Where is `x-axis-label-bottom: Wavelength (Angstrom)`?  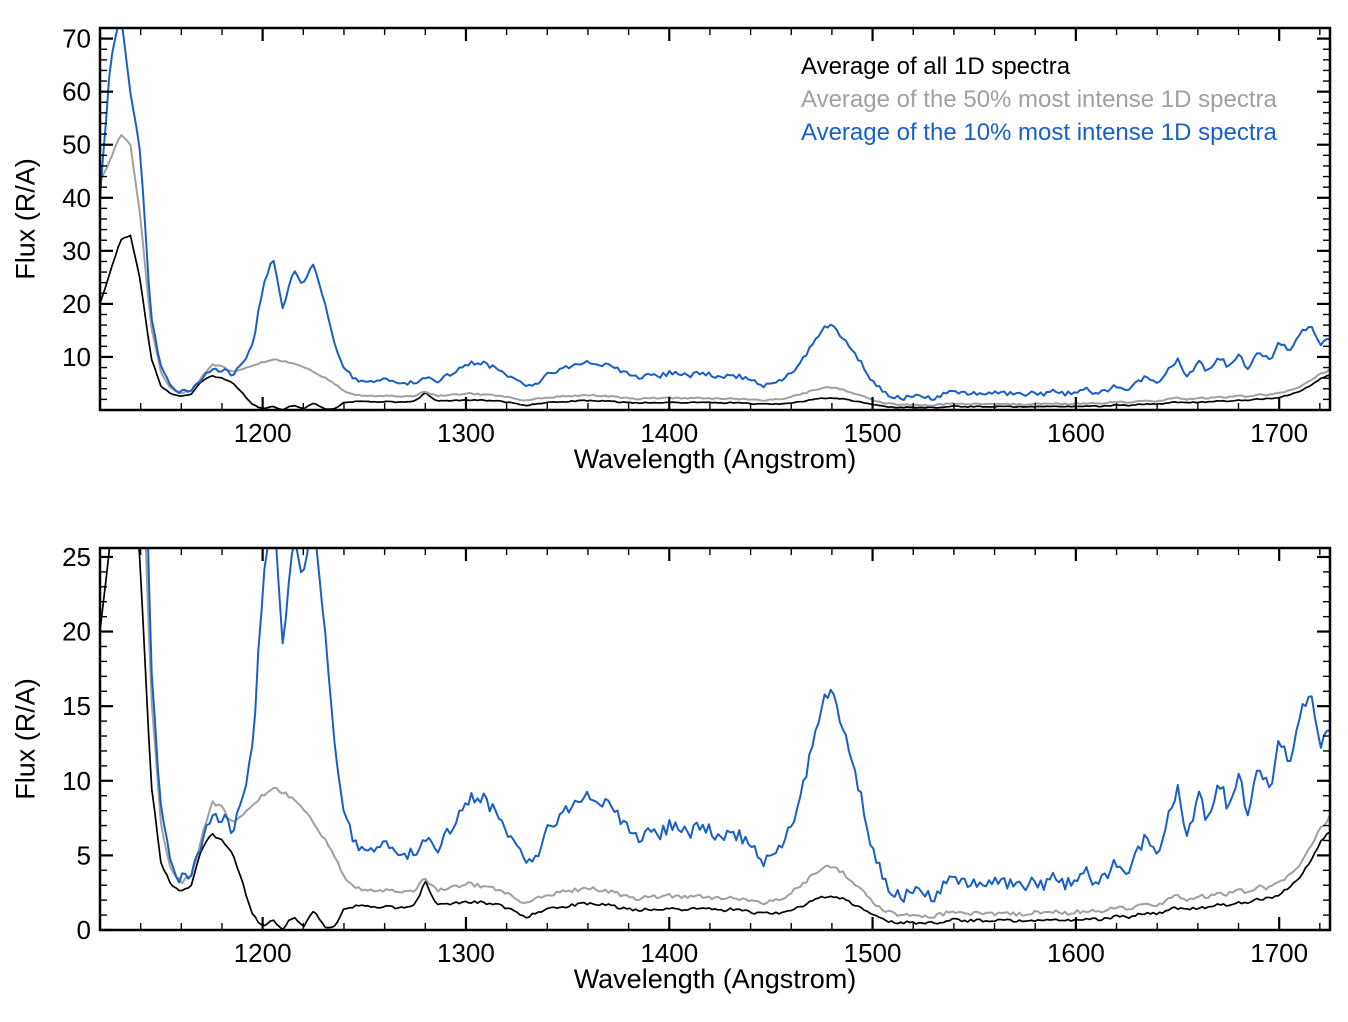
x-axis-label-bottom: Wavelength (Angstrom) is located at coordinates (715, 979).